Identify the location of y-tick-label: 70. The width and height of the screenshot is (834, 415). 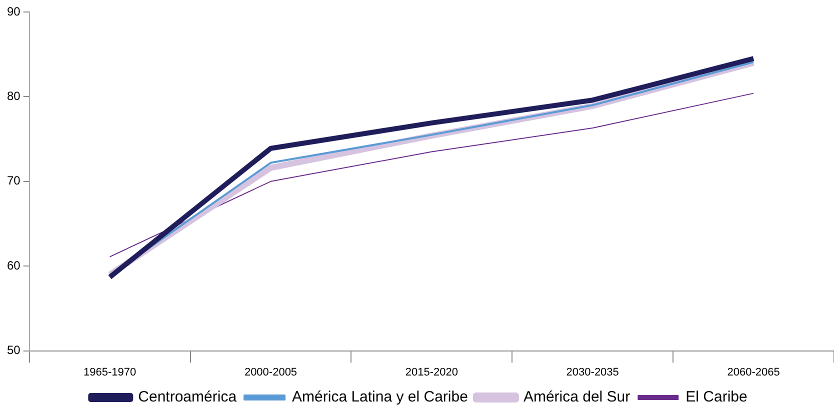
(13, 181).